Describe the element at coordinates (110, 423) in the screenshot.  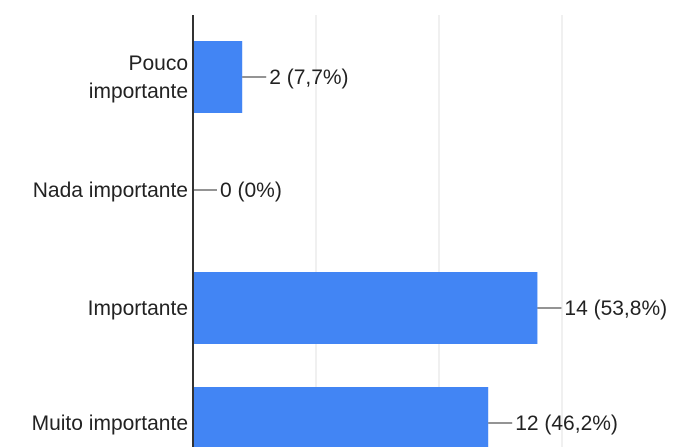
I see `category-label-3-0: Muito importante` at that location.